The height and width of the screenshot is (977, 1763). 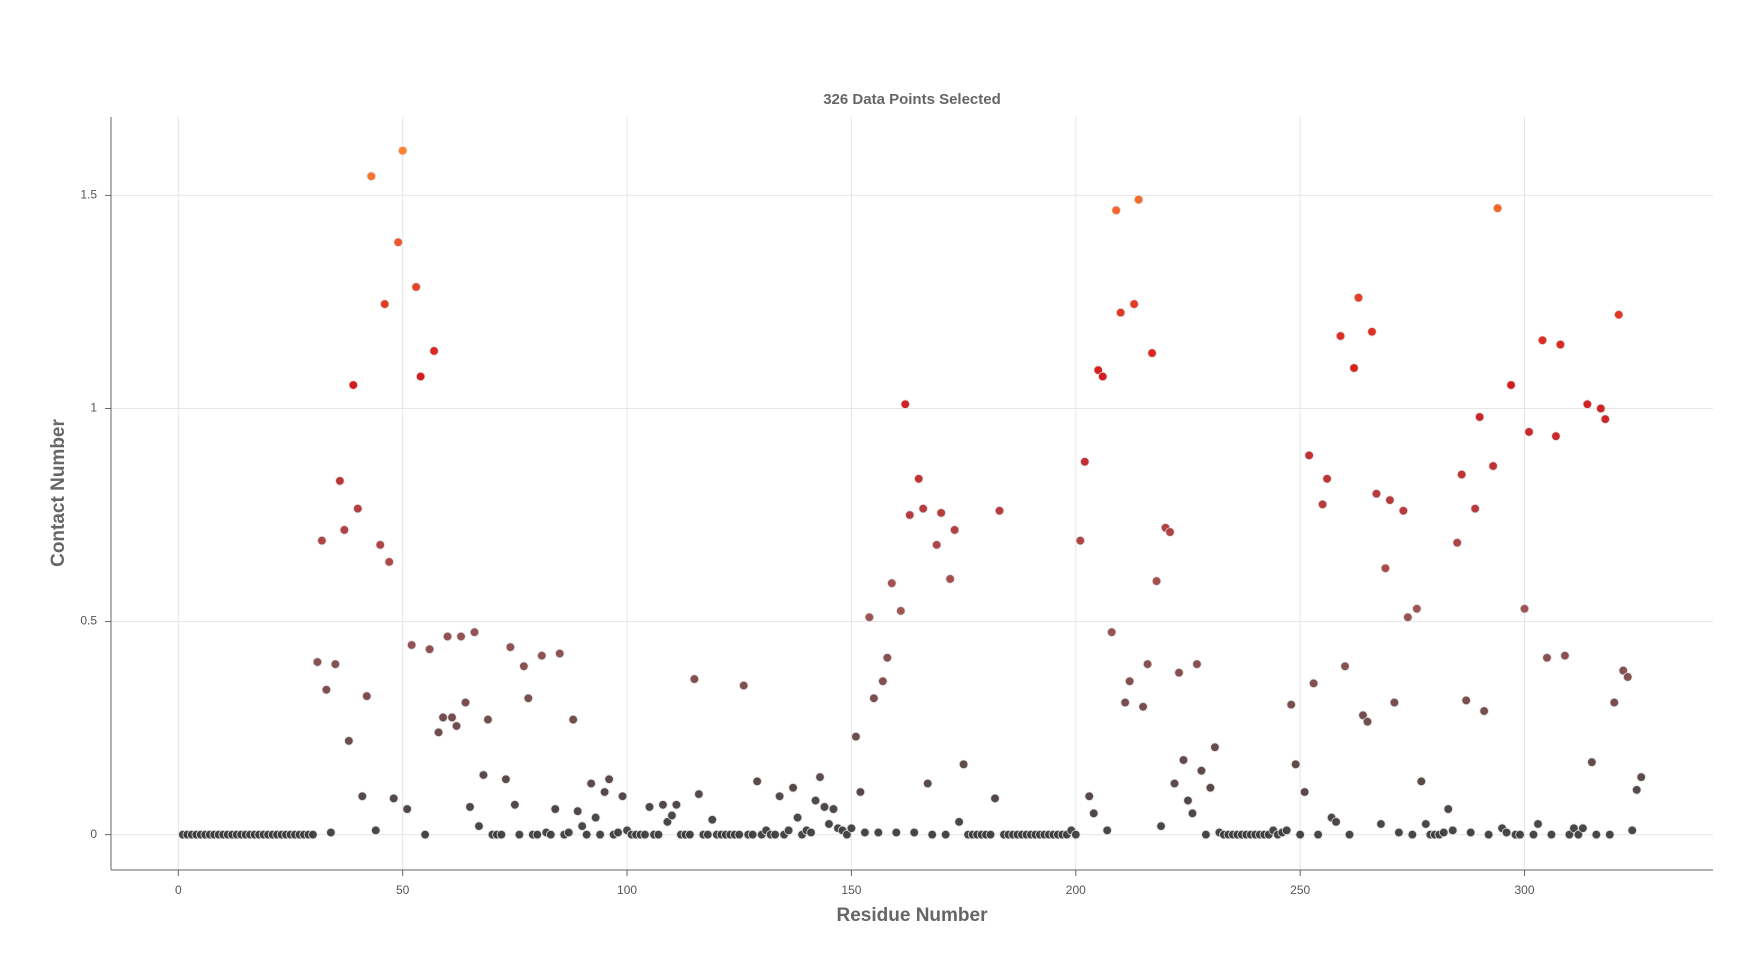 What do you see at coordinates (627, 890) in the screenshot?
I see `x-tick-label: 100` at bounding box center [627, 890].